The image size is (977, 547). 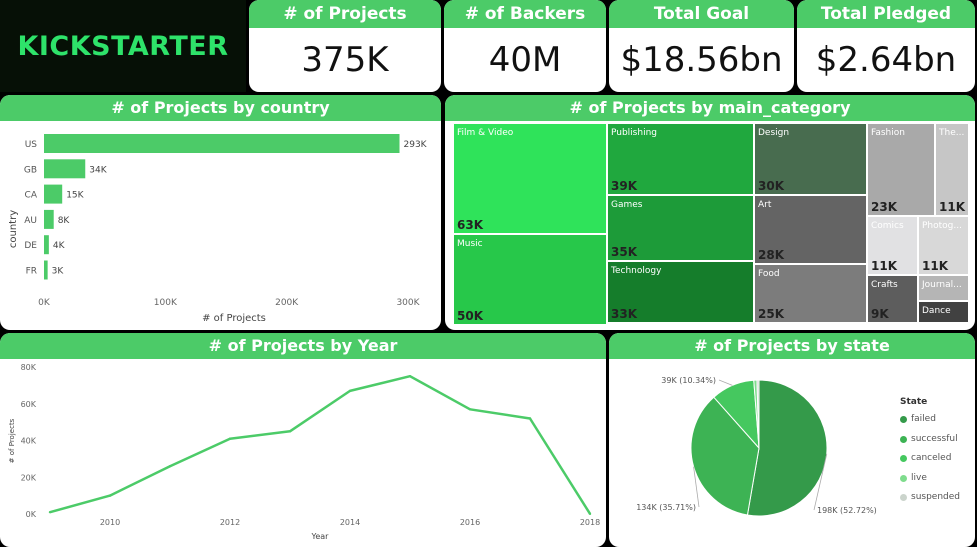 What do you see at coordinates (98, 170) in the screenshot?
I see `data-label: 34K` at bounding box center [98, 170].